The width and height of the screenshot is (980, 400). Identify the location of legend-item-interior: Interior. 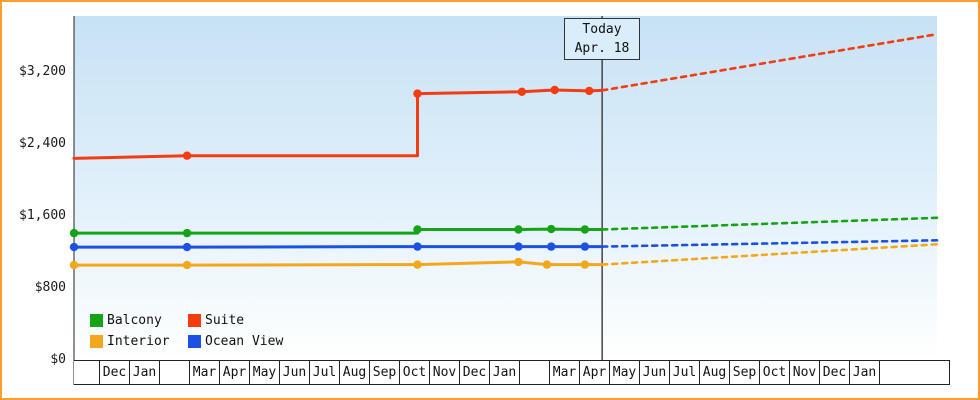
(139, 341).